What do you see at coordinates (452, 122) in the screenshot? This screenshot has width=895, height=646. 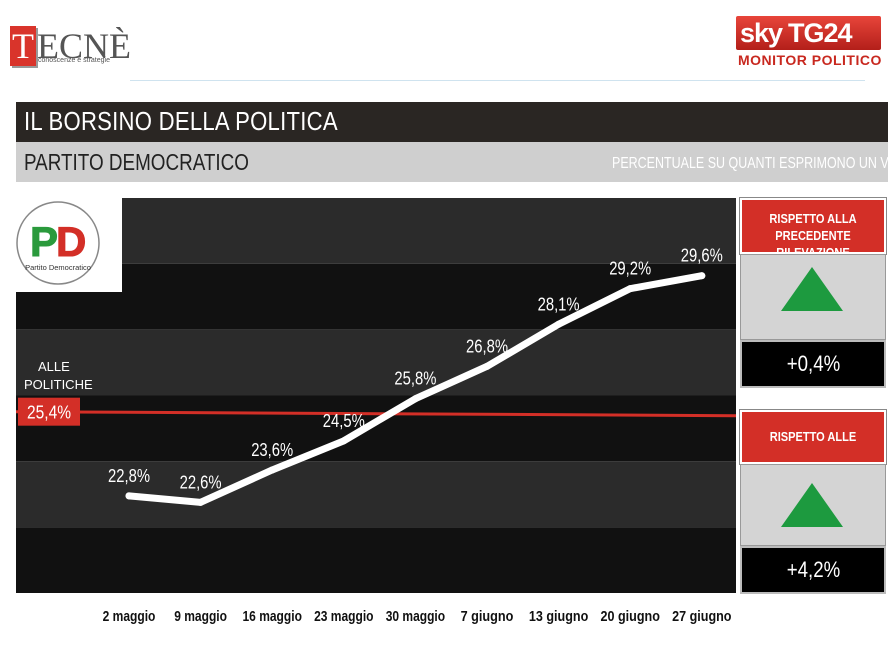 I see `title-bar` at bounding box center [452, 122].